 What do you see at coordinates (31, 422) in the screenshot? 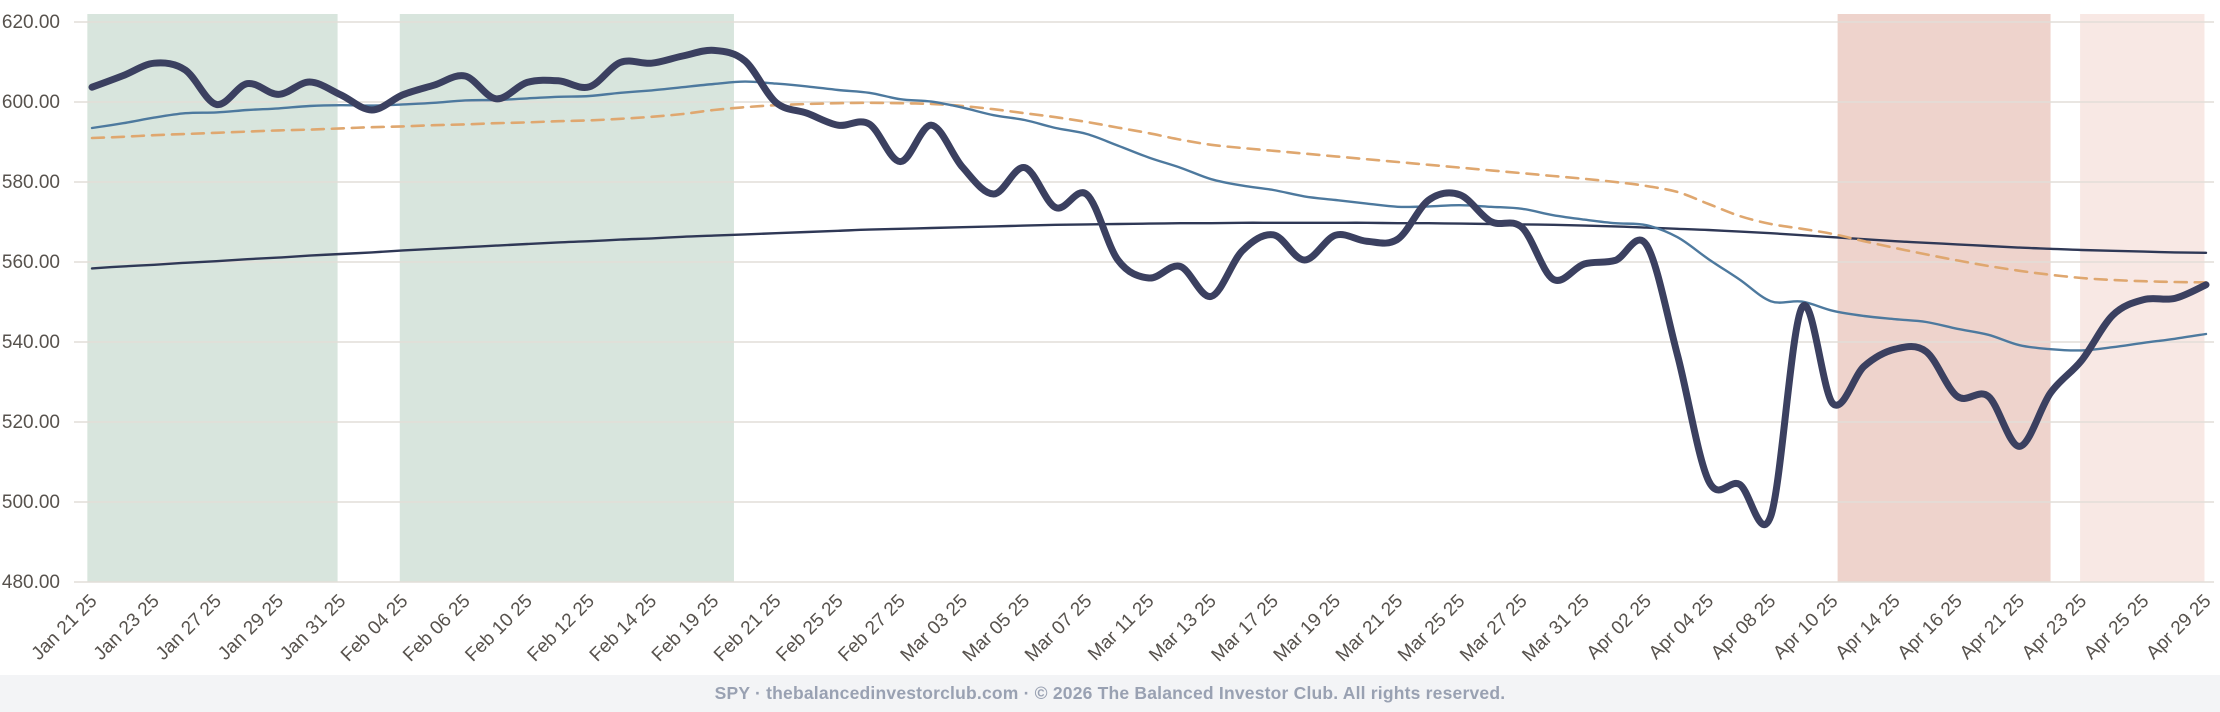
I see `y-axis-label: 520.00` at bounding box center [31, 422].